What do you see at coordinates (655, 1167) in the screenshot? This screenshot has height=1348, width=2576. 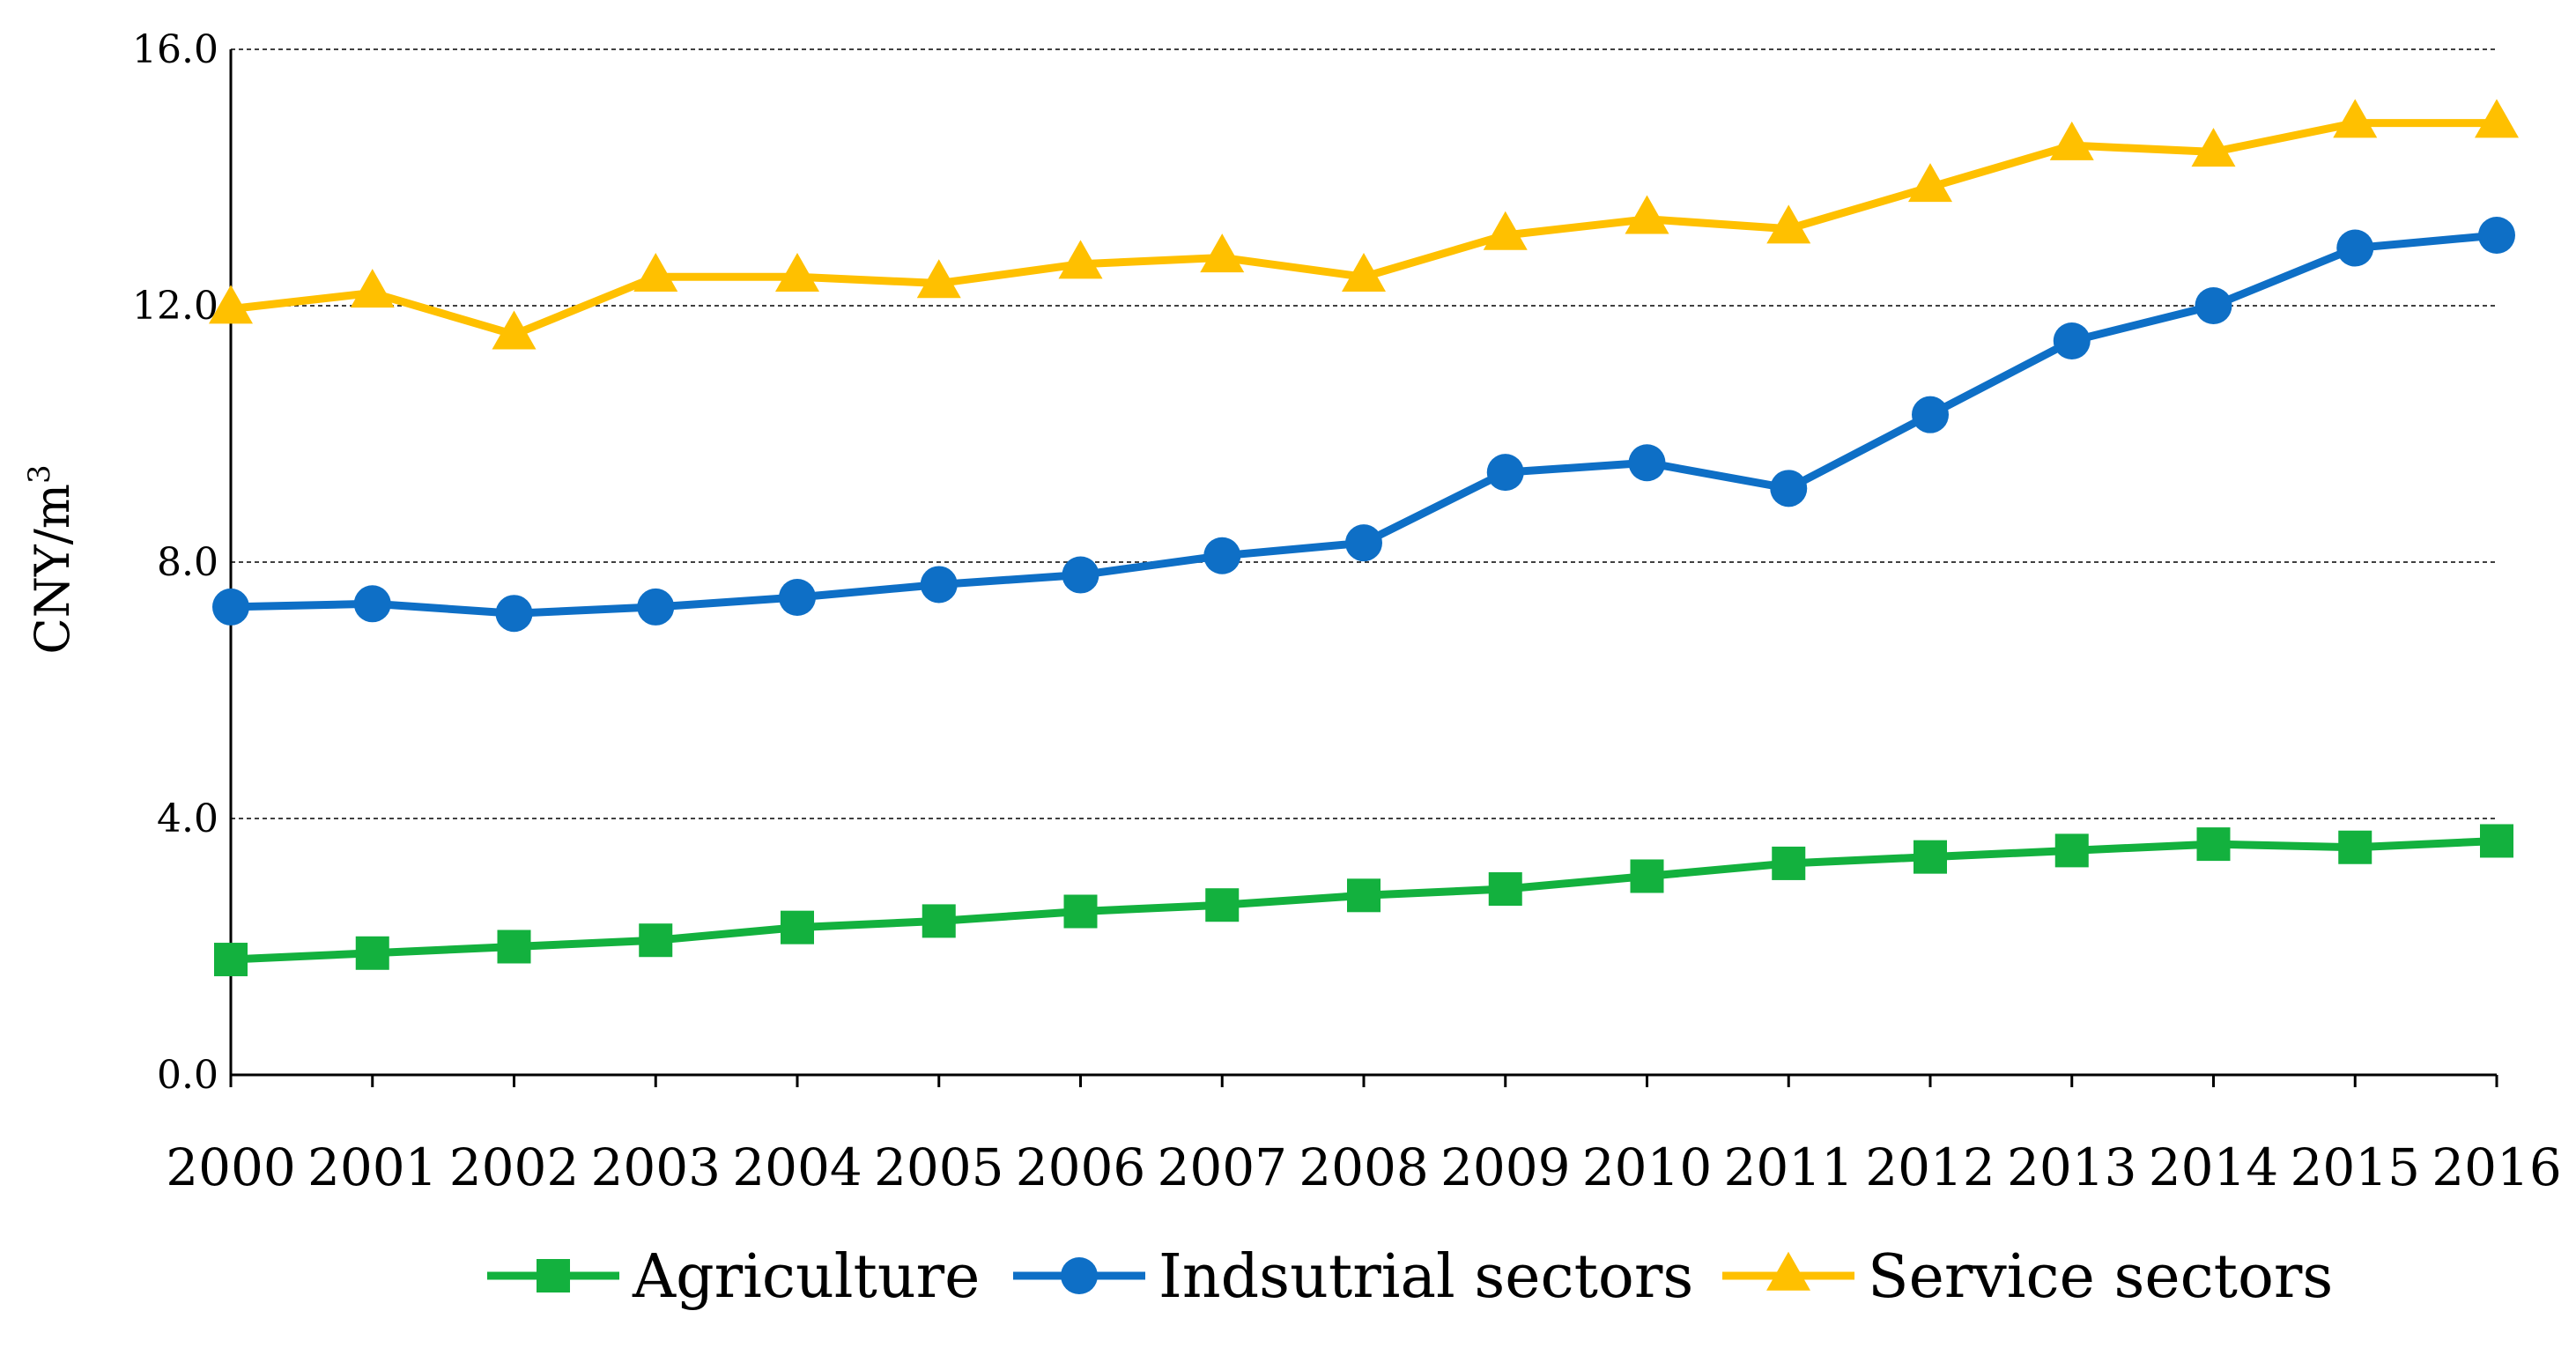 I see `x-tick-label: 2003` at bounding box center [655, 1167].